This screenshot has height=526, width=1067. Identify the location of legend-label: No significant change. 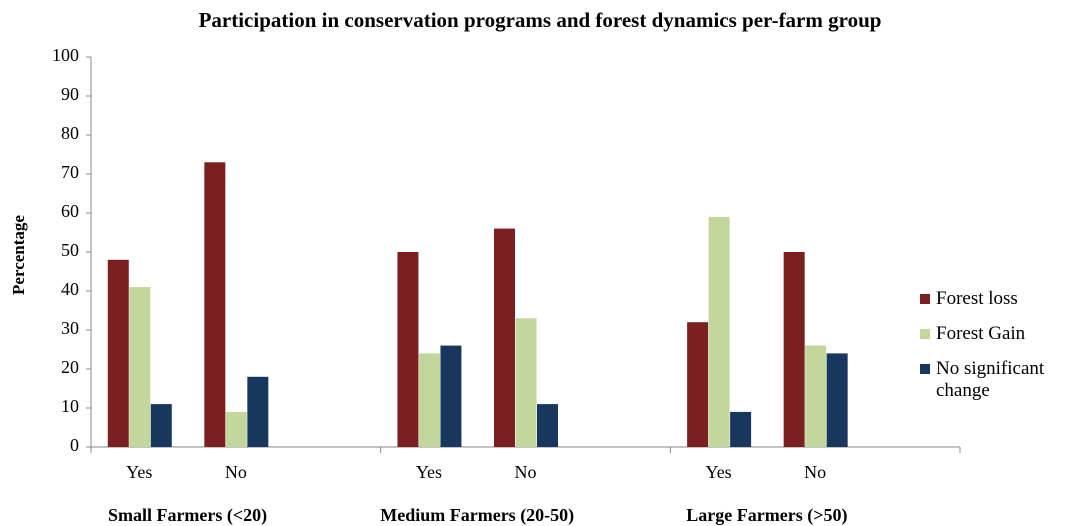
(990, 379).